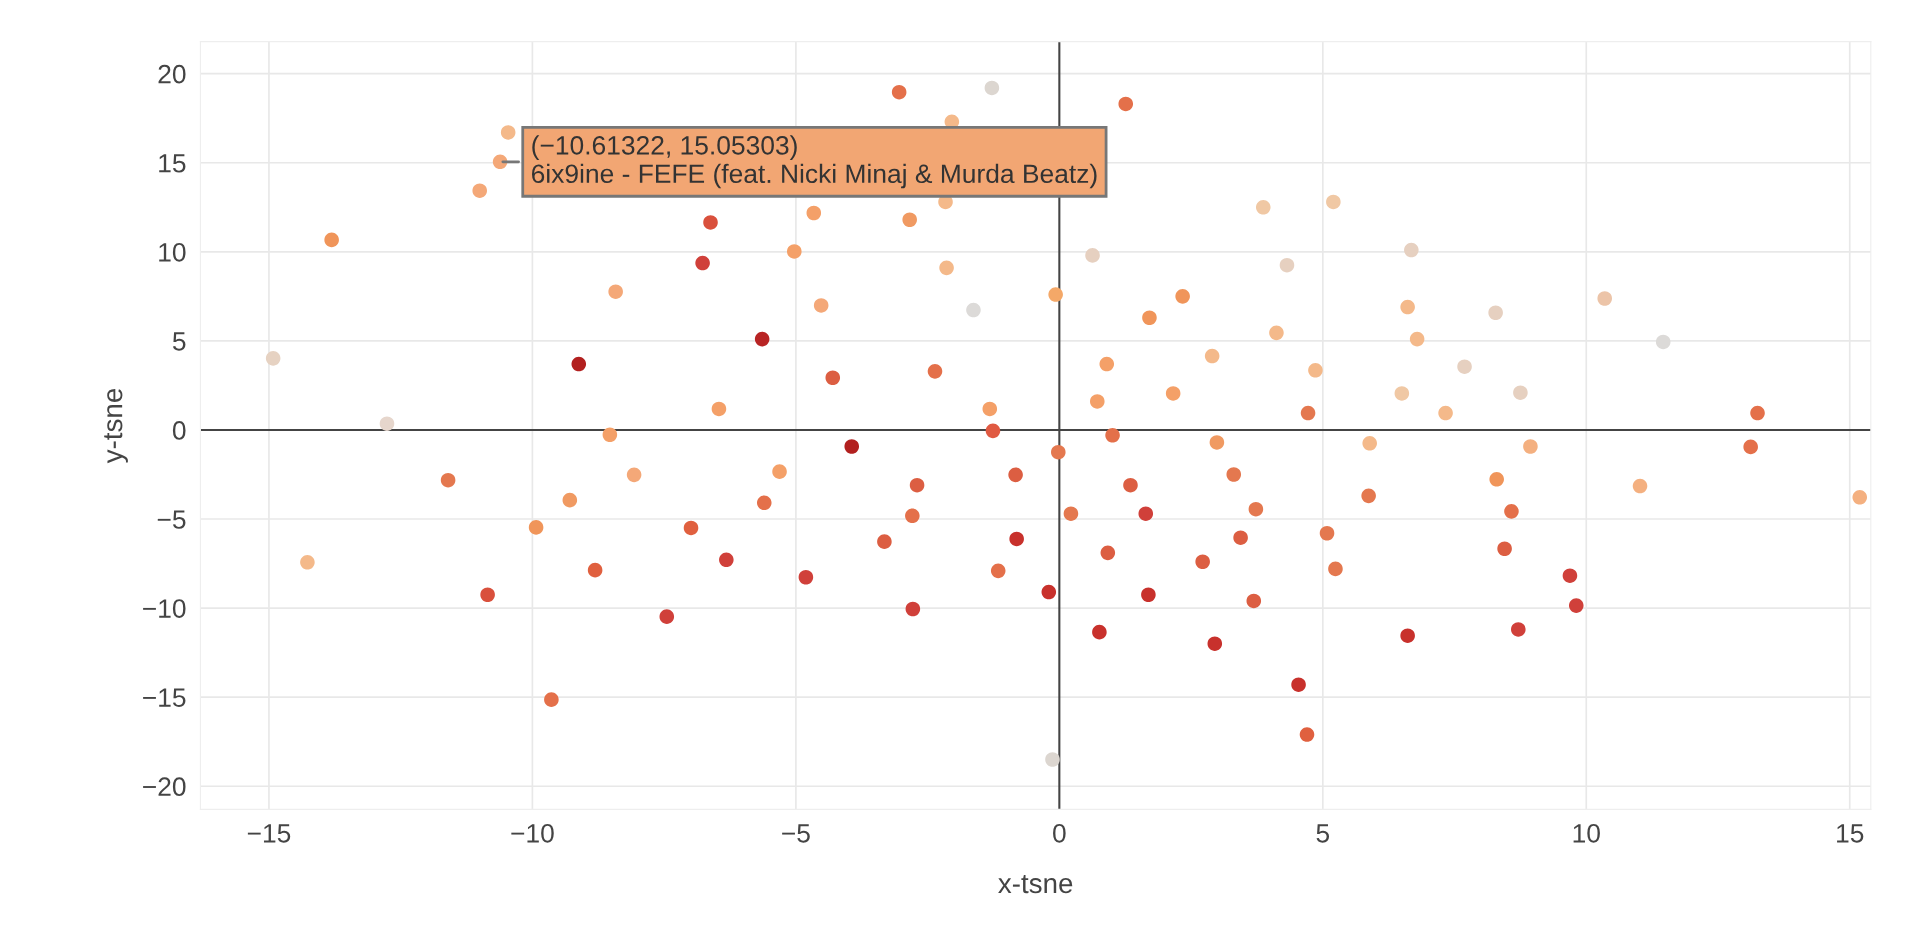  What do you see at coordinates (179, 341) in the screenshot?
I see `y-tick-label: 5` at bounding box center [179, 341].